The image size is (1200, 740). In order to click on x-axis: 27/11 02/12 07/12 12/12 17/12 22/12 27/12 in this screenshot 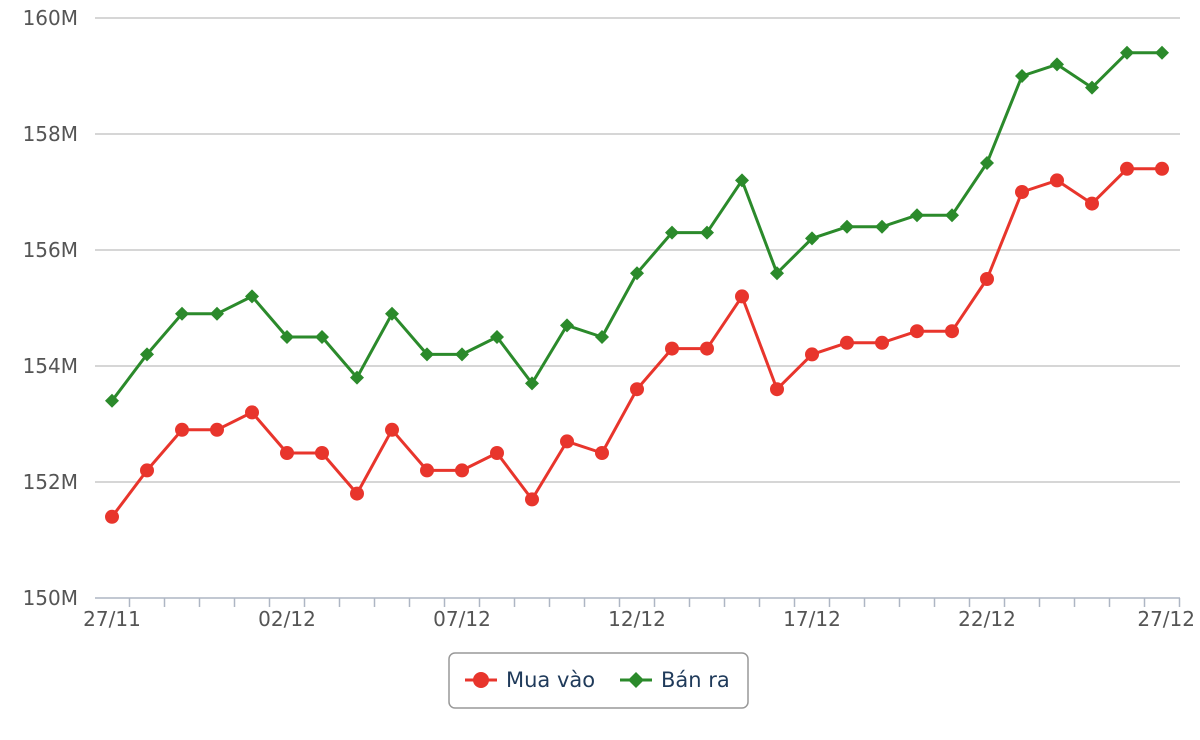, I will do `click(639, 614)`.